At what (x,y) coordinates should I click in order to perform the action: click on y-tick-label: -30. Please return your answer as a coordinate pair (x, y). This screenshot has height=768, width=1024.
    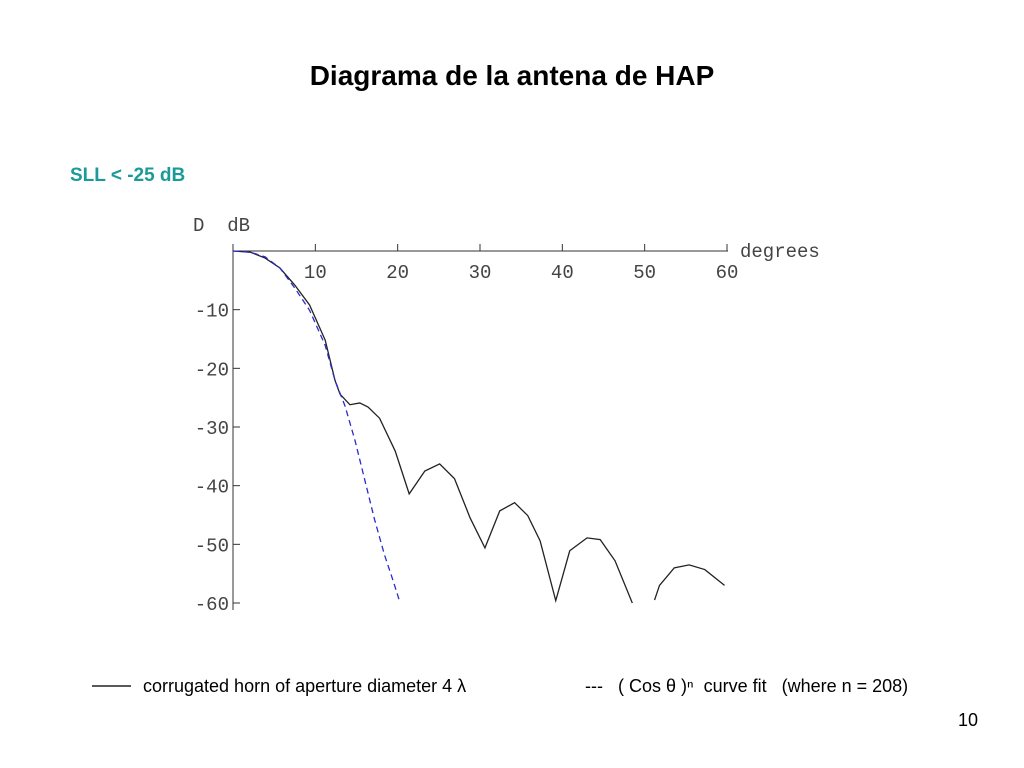
    Looking at the image, I should click on (212, 429).